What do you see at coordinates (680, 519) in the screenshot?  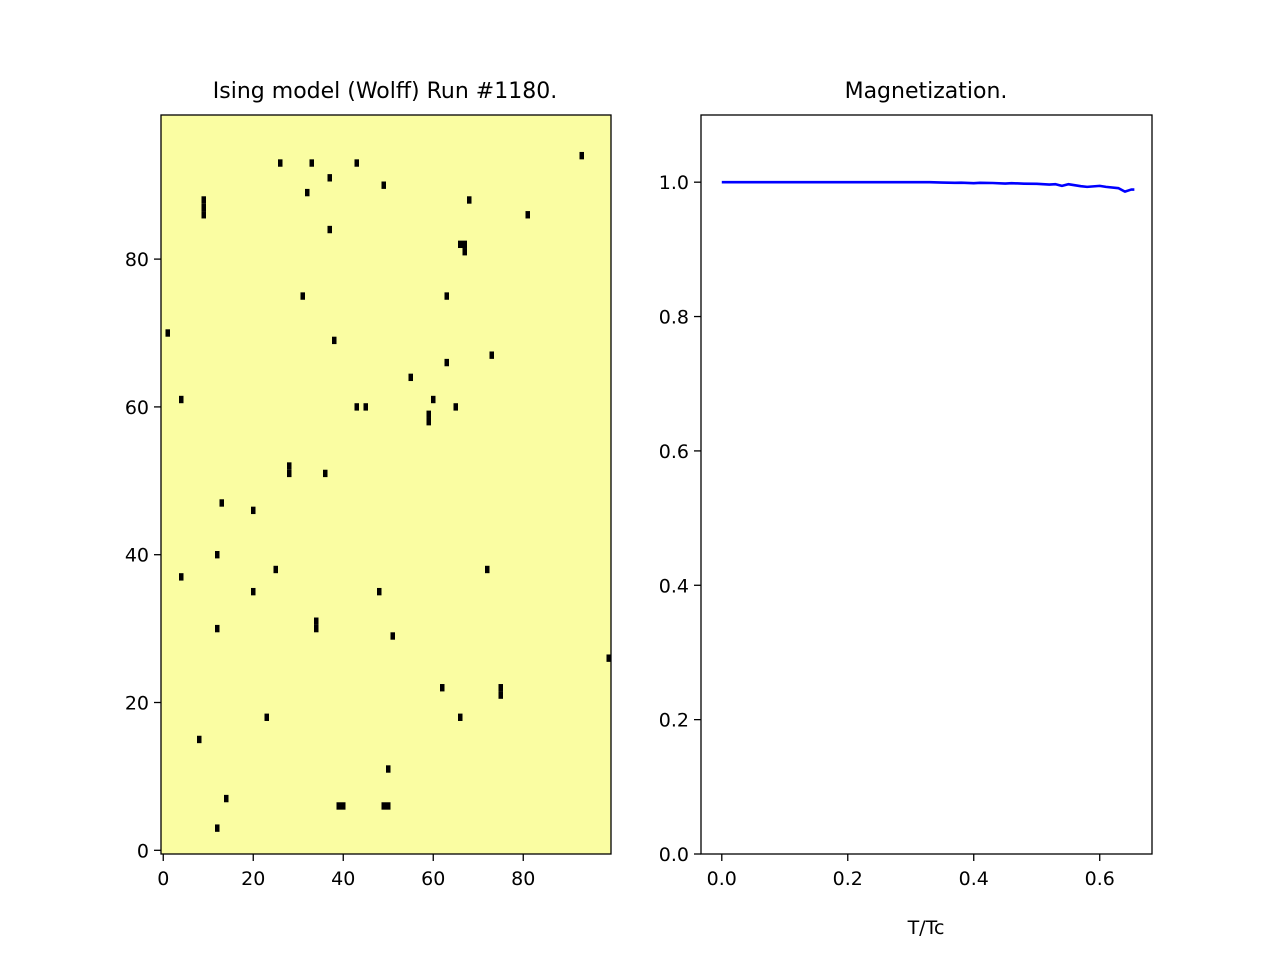 I see `plot-y-ticks: 0.0 0.2 0.4 0.6 0.8 1.0` at bounding box center [680, 519].